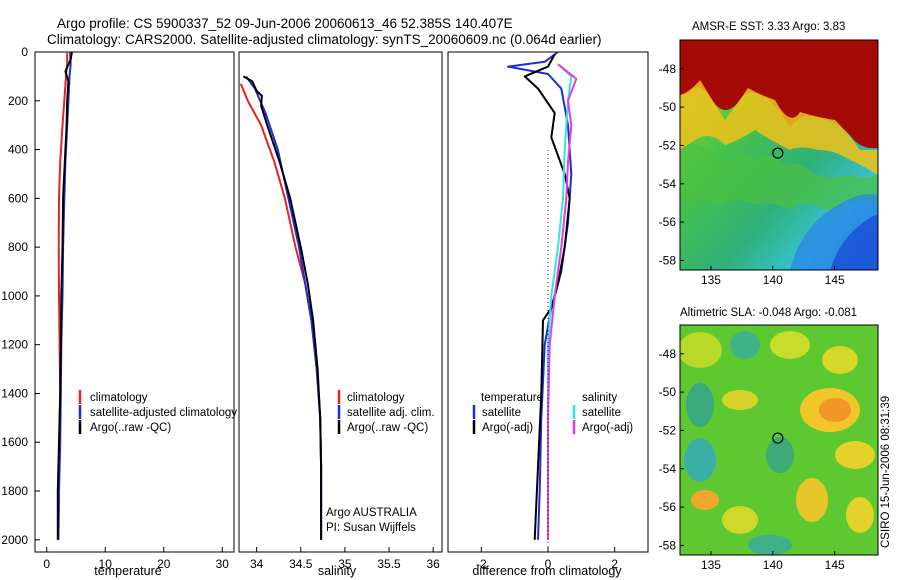 The height and width of the screenshot is (580, 900). What do you see at coordinates (164, 564) in the screenshot?
I see `x-tick-label: 20` at bounding box center [164, 564].